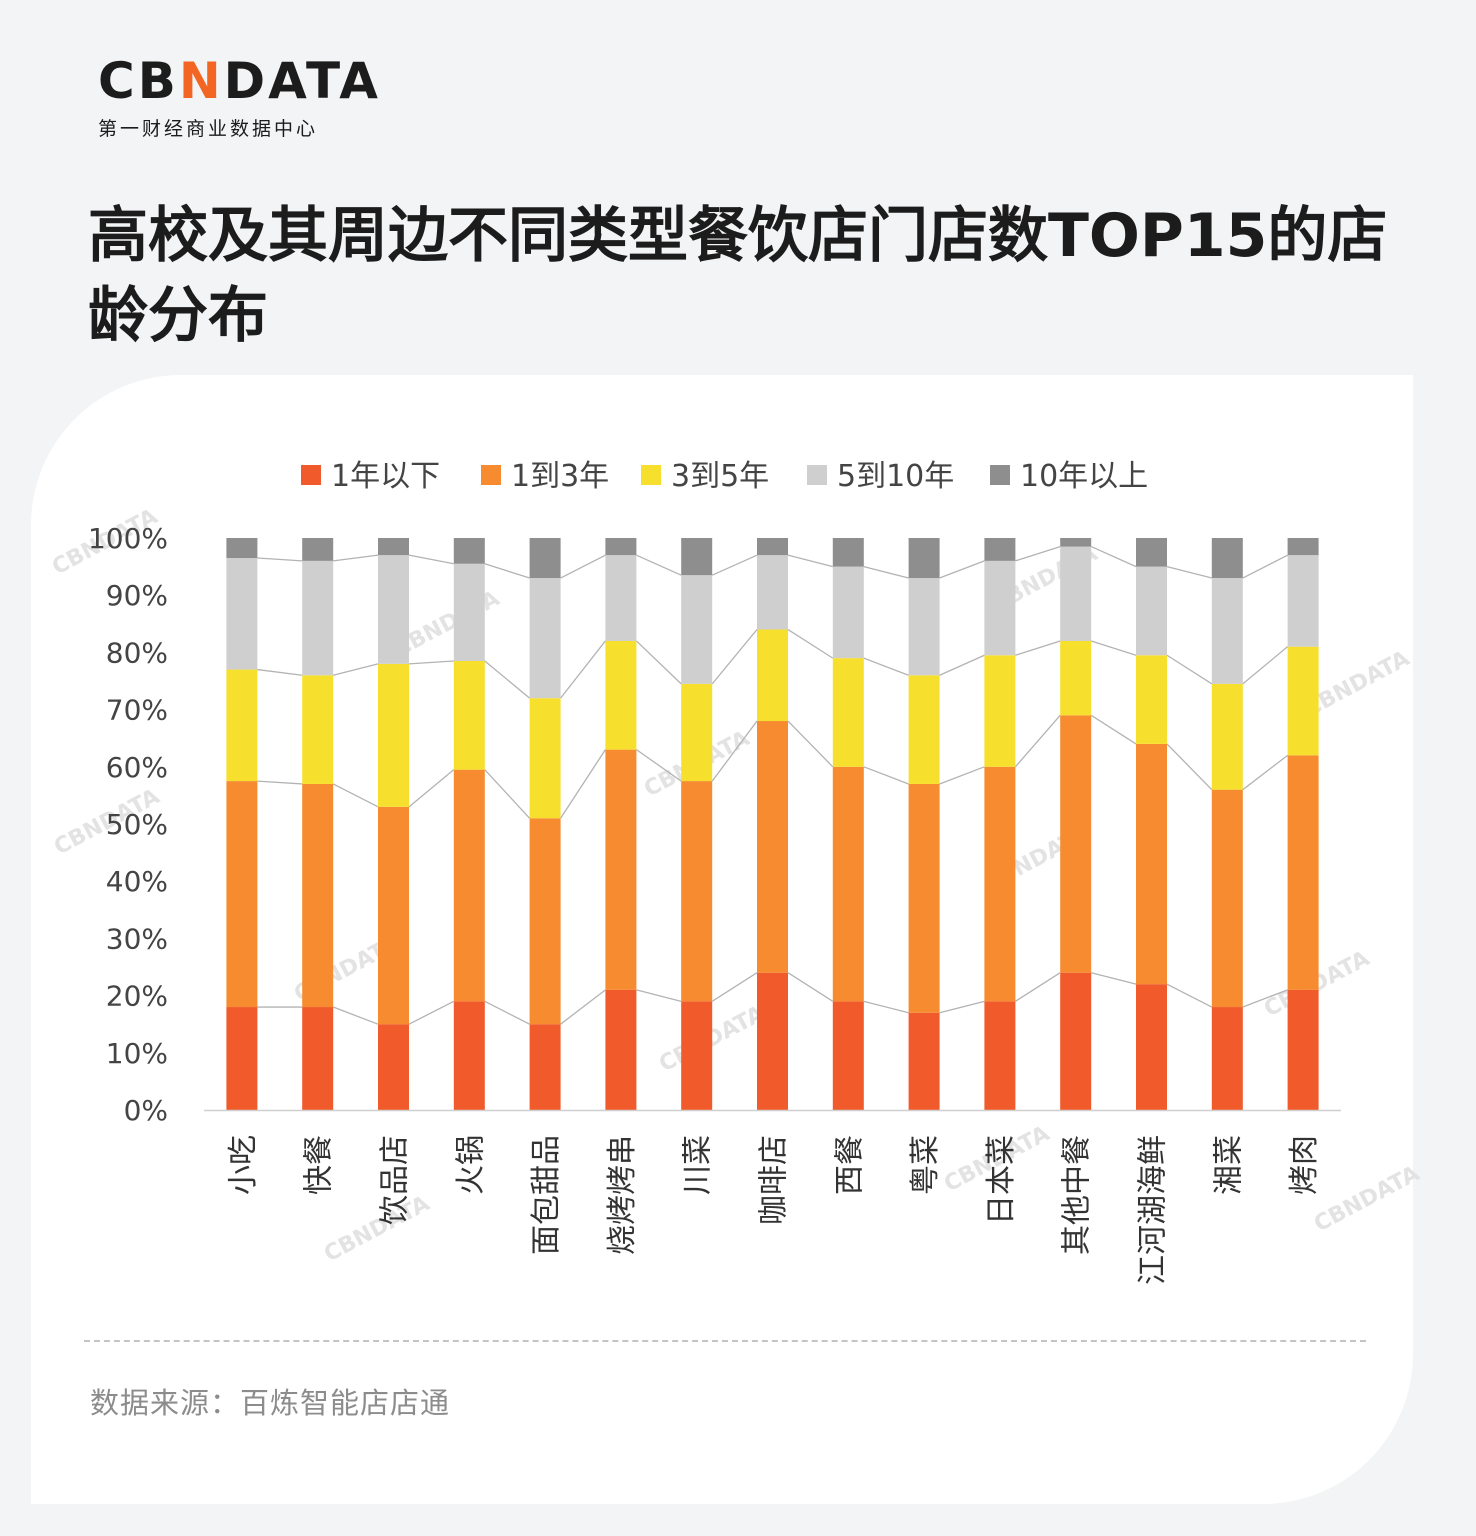 Image resolution: width=1476 pixels, height=1536 pixels. I want to click on brand-logo: CBNDATA 第一财经商业数据中心, so click(239, 96).